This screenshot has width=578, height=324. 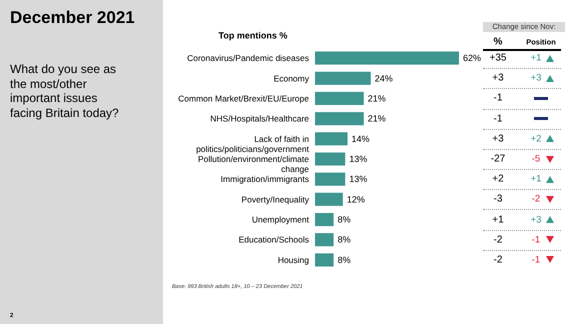 What do you see at coordinates (253, 35) in the screenshot?
I see `x-axis-title: Top mentions %` at bounding box center [253, 35].